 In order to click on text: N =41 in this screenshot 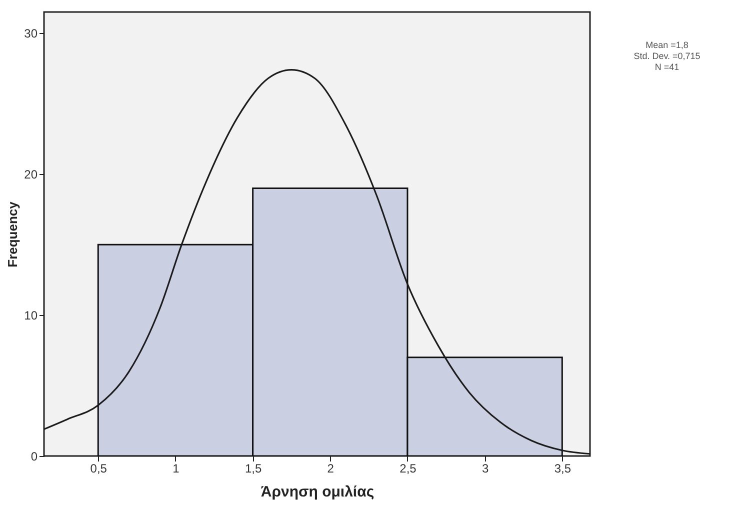, I will do `click(667, 67)`.